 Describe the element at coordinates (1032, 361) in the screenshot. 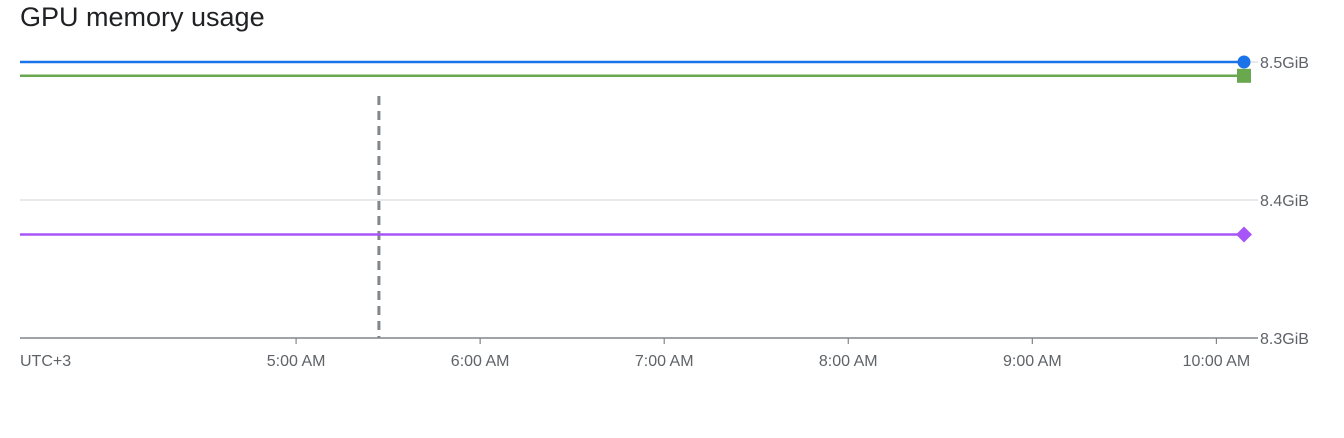

I see `x-tick-label: 9:00 AM` at that location.